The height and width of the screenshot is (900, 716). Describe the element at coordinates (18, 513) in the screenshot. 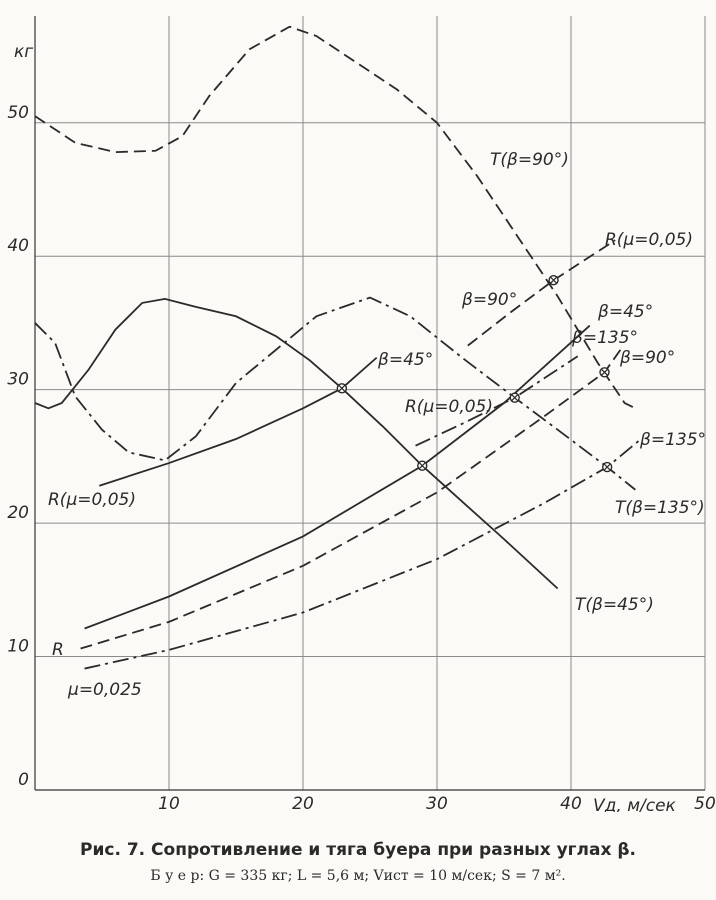

I see `y-tick-label: 20` at that location.